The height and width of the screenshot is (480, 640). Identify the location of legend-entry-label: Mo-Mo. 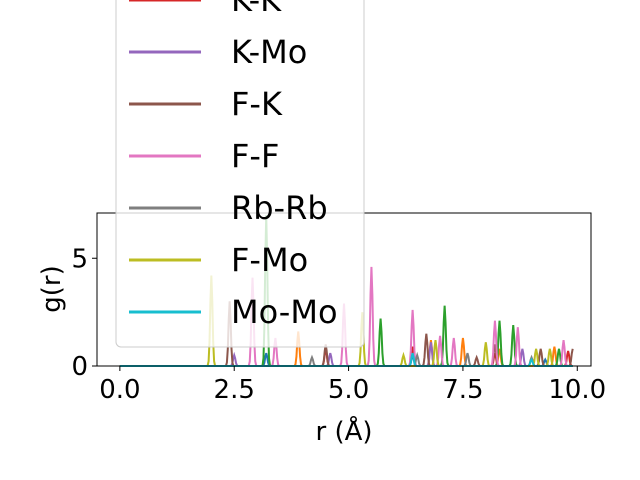
(284, 312).